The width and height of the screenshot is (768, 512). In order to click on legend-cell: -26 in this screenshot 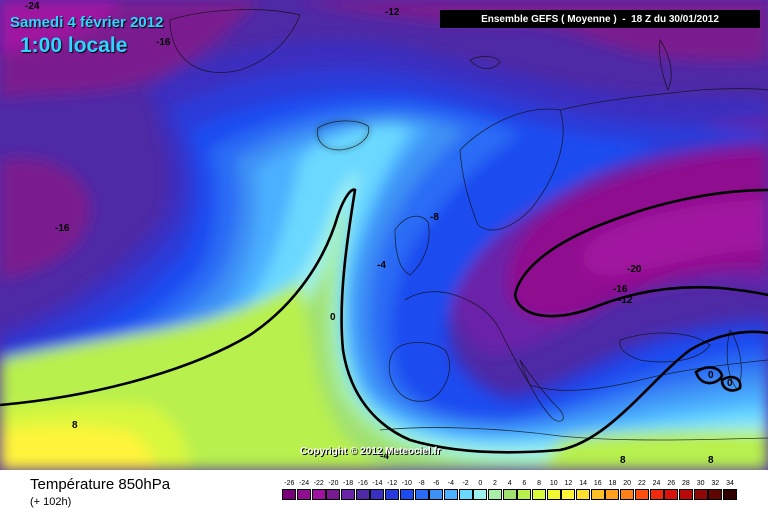, I will do `click(289, 491)`.